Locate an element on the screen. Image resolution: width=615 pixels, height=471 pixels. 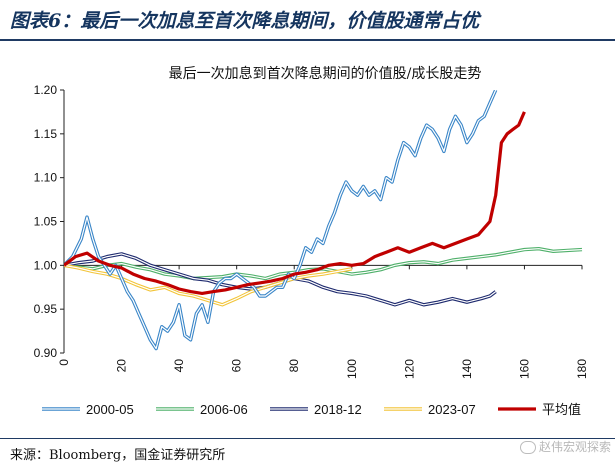
figure-title: 图表6：最后一次加息至首次降息期间，价值股通常占优 is located at coordinates (245, 21).